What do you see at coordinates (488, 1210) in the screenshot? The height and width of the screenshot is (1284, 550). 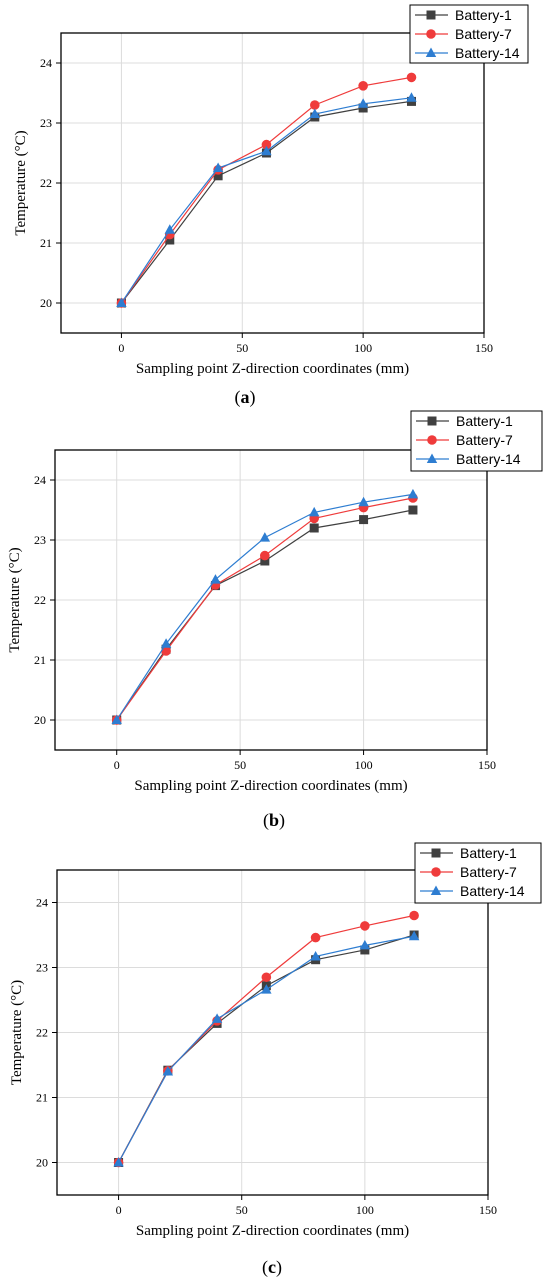 I see `x-tick-label: 150` at bounding box center [488, 1210].